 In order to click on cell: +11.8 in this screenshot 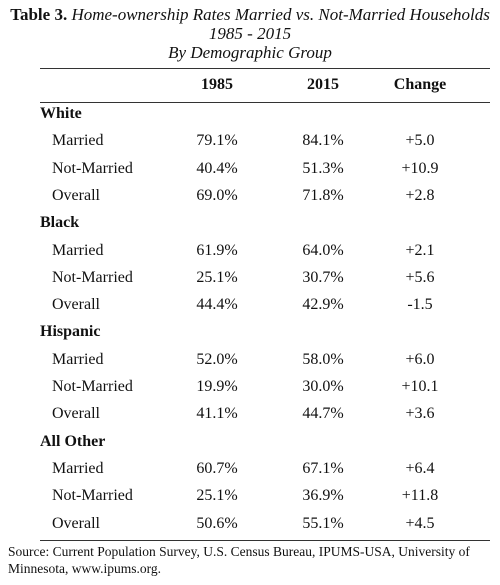, I will do `click(420, 496)`.